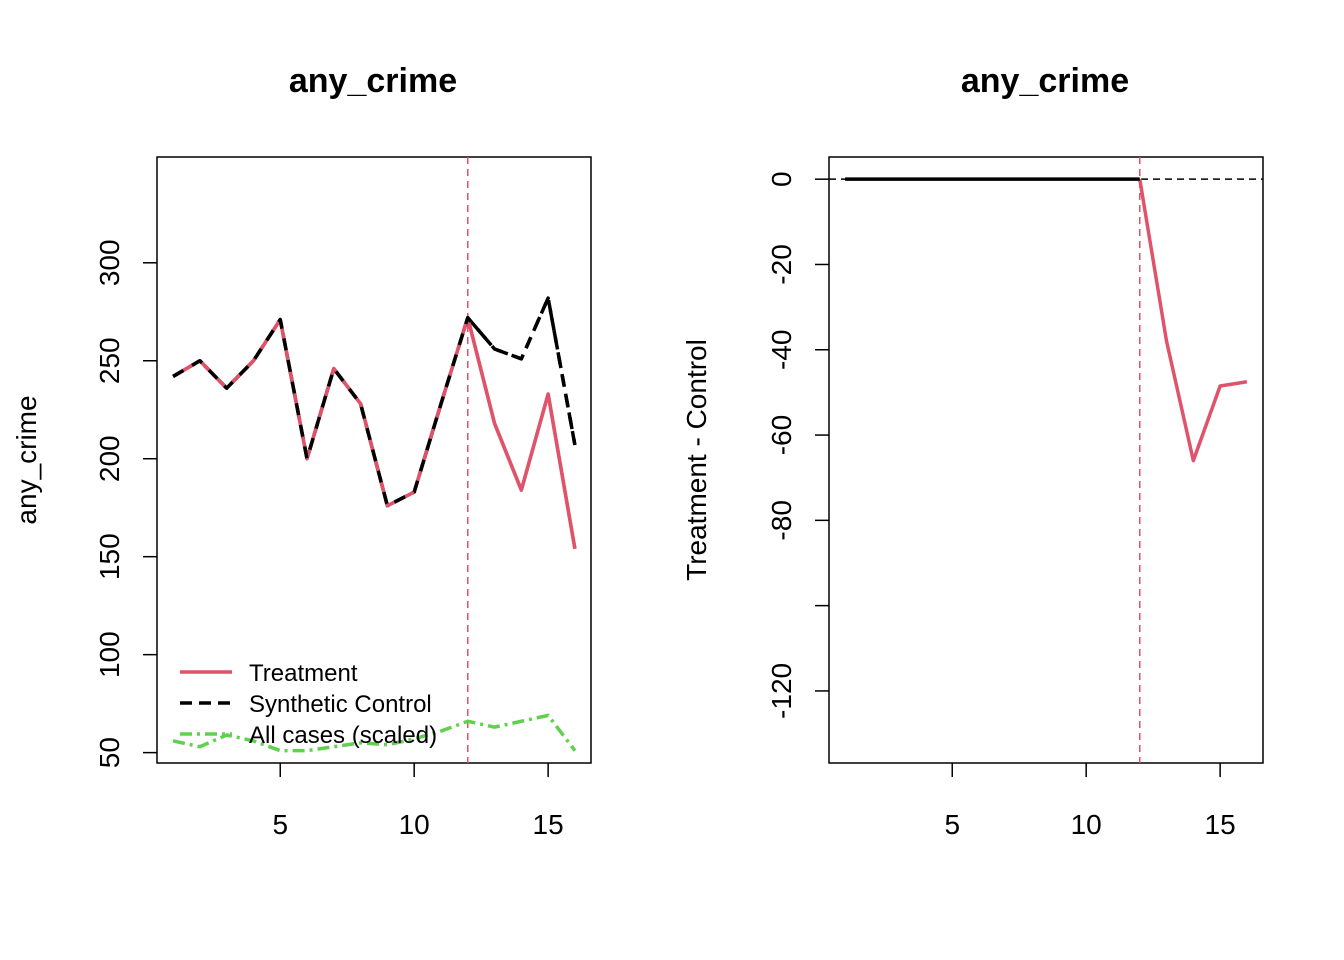 The width and height of the screenshot is (1344, 960). What do you see at coordinates (1090, 801) in the screenshot?
I see `right-x-axis: 5 10 15` at bounding box center [1090, 801].